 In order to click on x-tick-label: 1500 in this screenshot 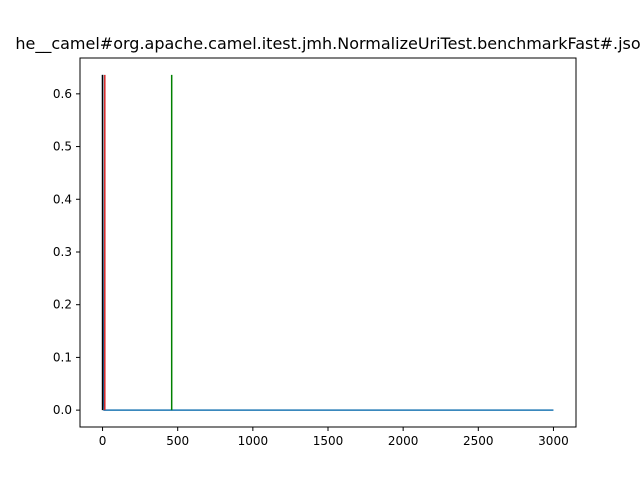, I will do `click(328, 441)`.